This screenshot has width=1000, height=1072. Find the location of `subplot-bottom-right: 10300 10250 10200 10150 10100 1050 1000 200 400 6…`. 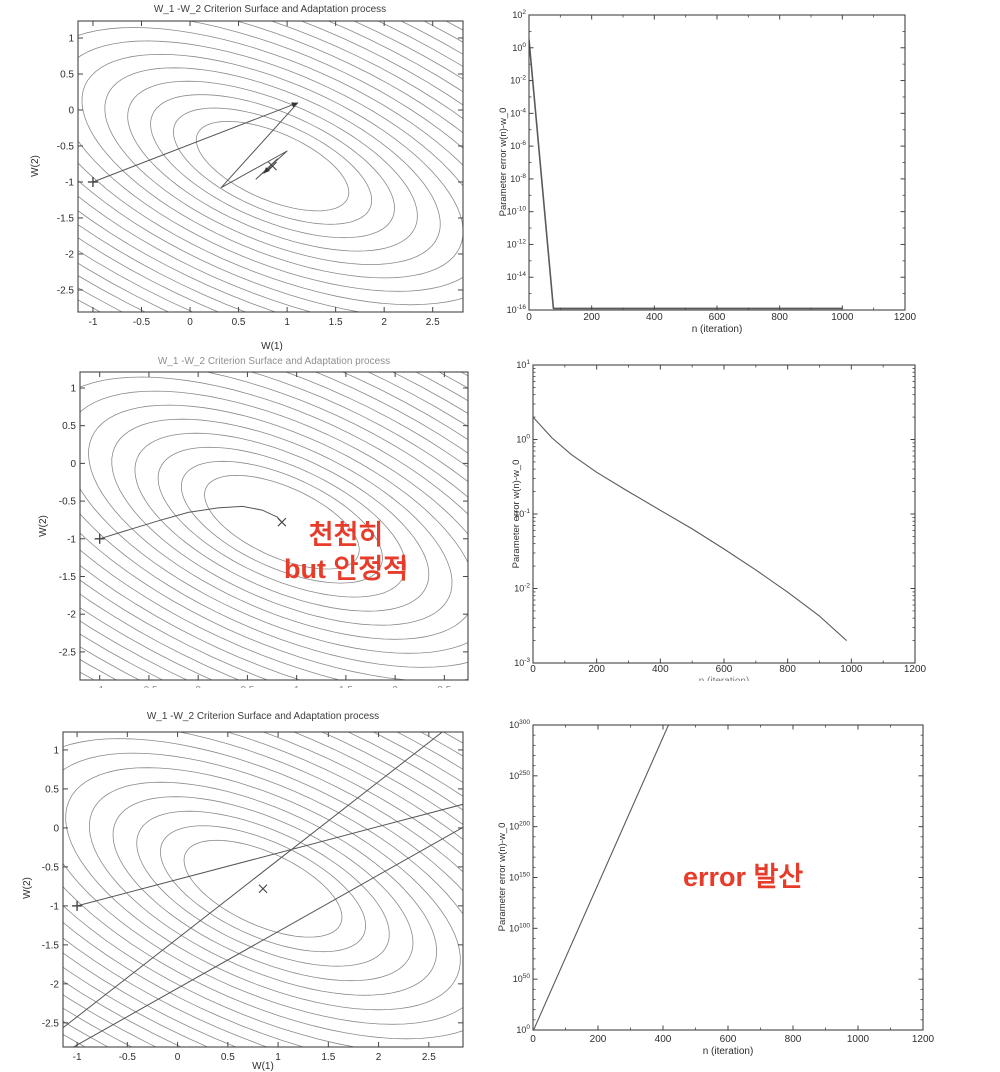

subplot-bottom-right: 10300 10250 10200 10150 10100 1050 1000 200 400 6… is located at coordinates (716, 888).